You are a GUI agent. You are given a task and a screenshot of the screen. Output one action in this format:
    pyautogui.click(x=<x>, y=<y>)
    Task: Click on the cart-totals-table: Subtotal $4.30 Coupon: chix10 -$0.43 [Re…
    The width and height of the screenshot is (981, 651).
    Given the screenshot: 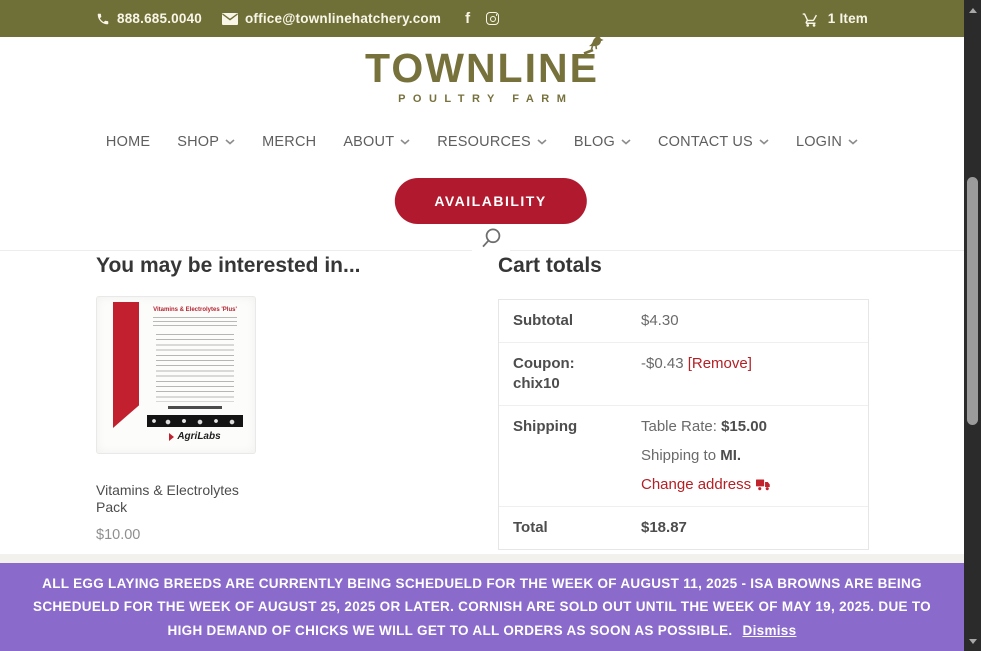 What is the action you would take?
    pyautogui.click(x=683, y=424)
    